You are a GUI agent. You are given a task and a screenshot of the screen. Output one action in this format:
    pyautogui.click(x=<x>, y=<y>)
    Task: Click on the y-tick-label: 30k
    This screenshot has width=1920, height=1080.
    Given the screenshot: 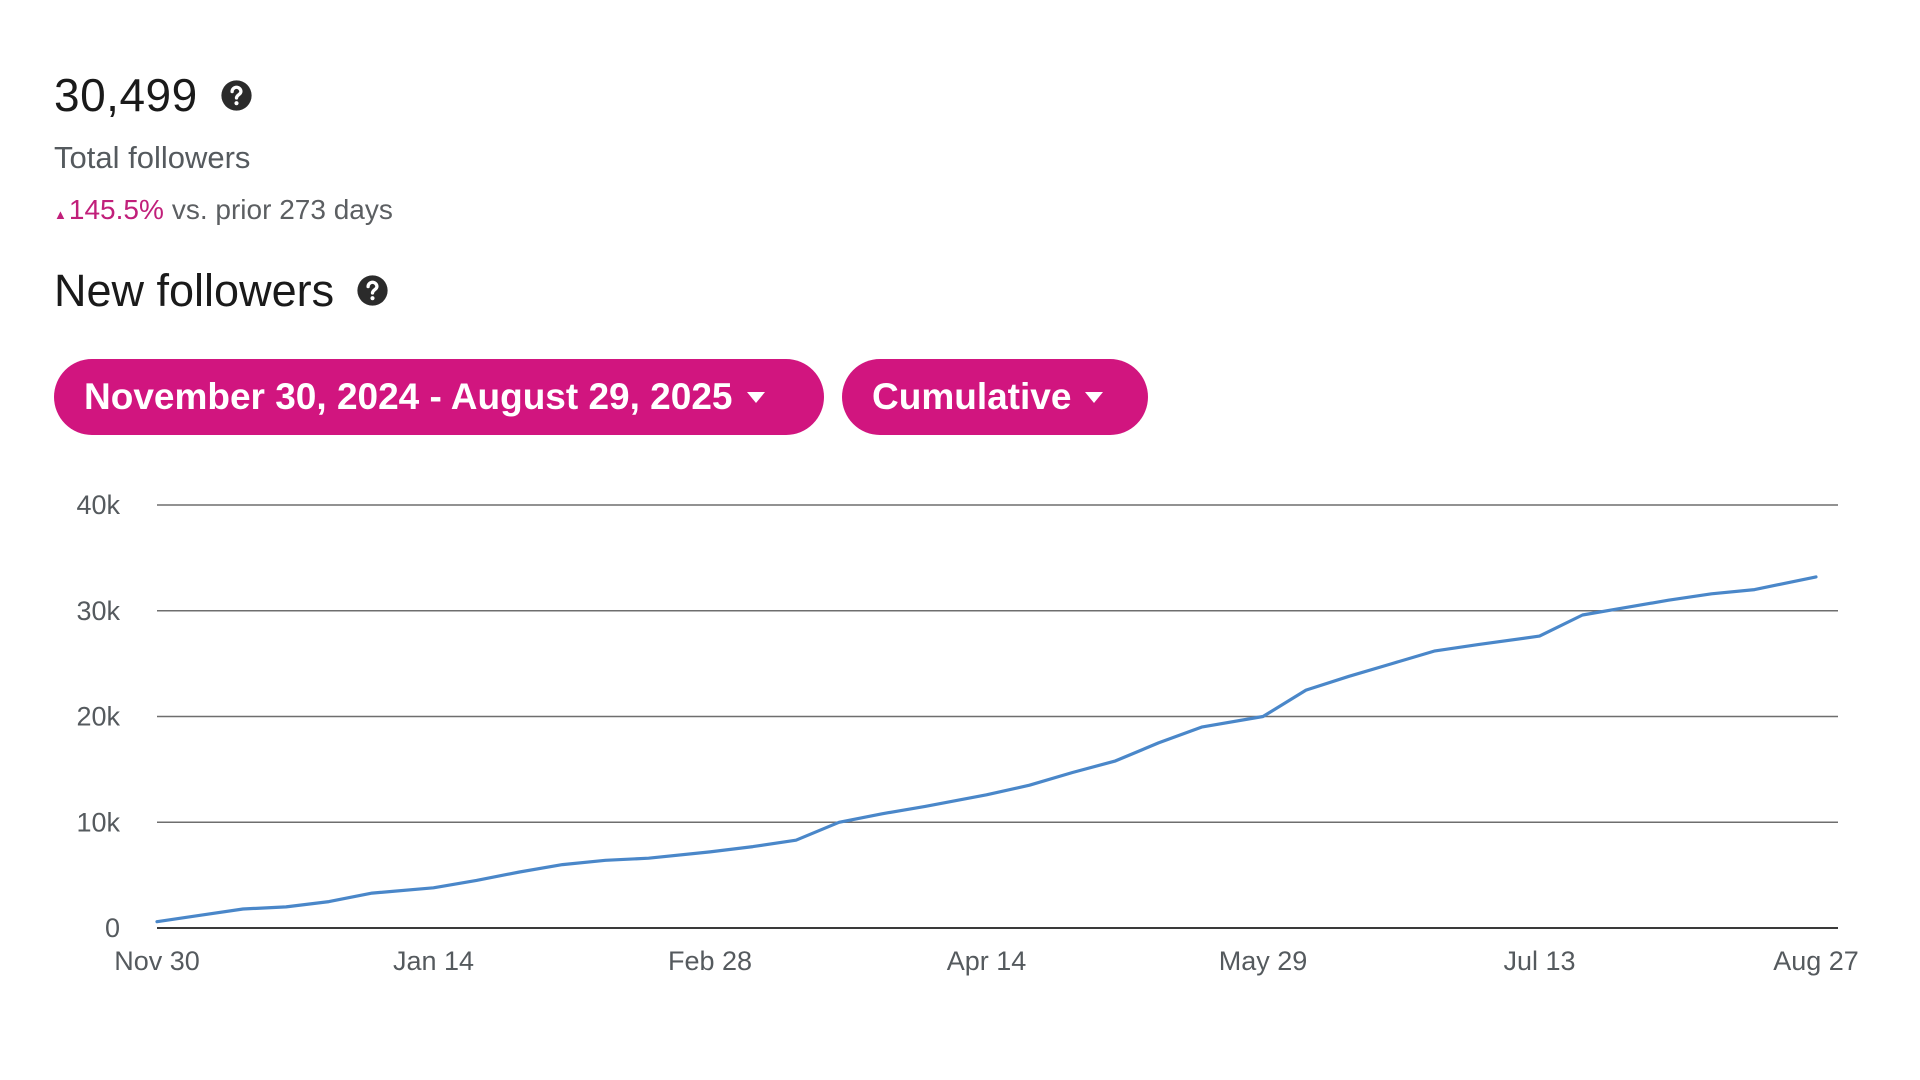 What is the action you would take?
    pyautogui.click(x=98, y=611)
    